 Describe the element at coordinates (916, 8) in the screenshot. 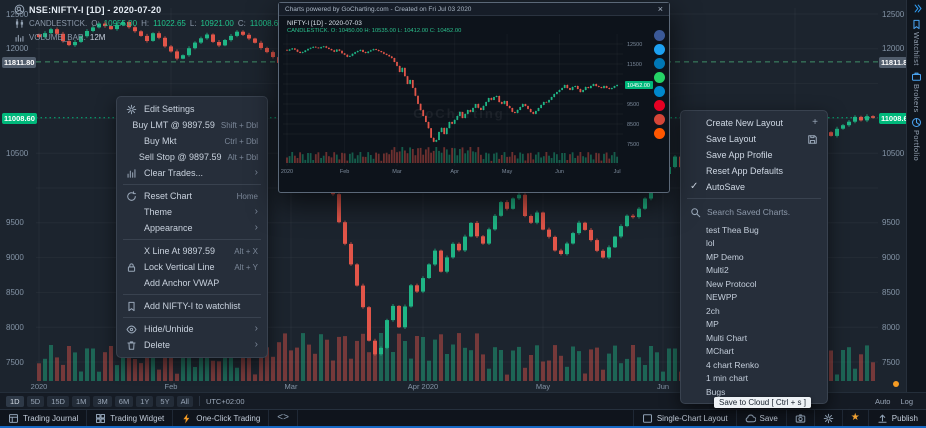

I see `collapse-icon` at that location.